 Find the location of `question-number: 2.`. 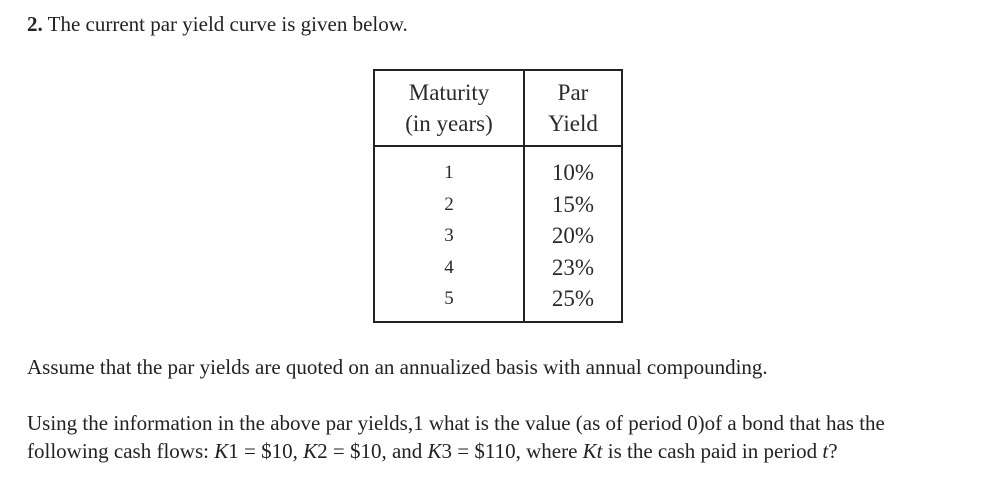

question-number: 2. is located at coordinates (35, 24).